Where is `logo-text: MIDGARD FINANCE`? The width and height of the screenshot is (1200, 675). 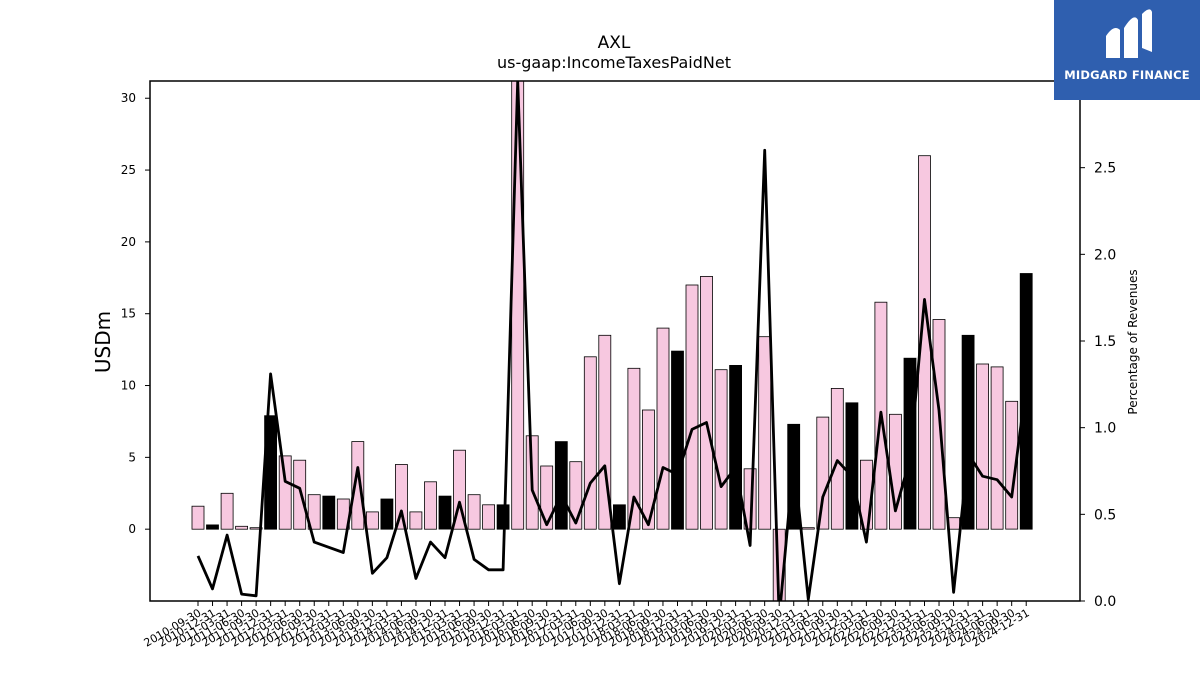
logo-text: MIDGARD FINANCE is located at coordinates (1127, 75).